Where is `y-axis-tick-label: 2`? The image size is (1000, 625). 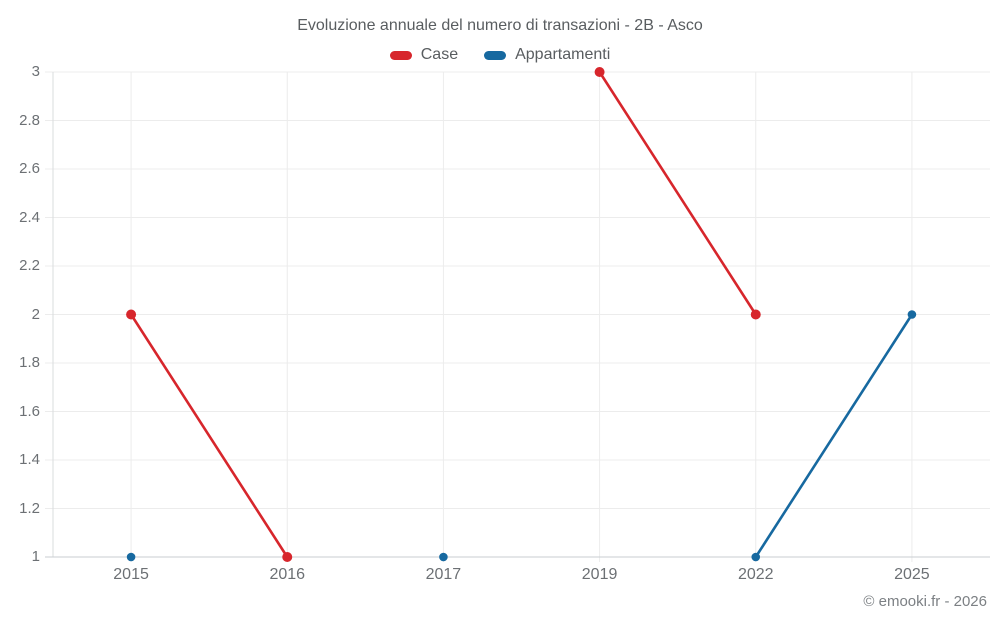
y-axis-tick-label: 2 is located at coordinates (35, 314).